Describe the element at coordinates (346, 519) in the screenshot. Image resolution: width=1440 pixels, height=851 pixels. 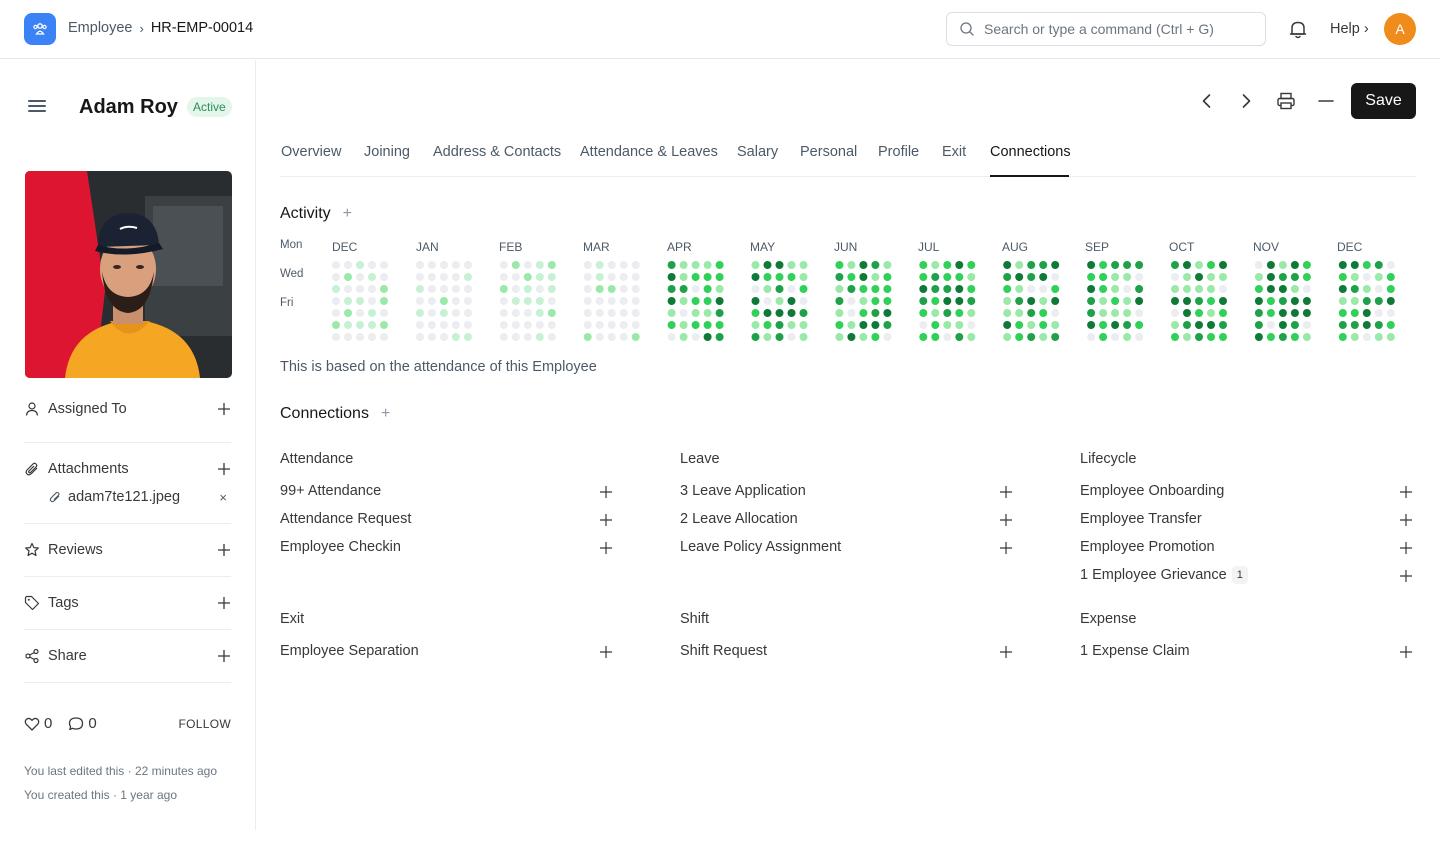
I see `connection-label: Attendance Request` at that location.